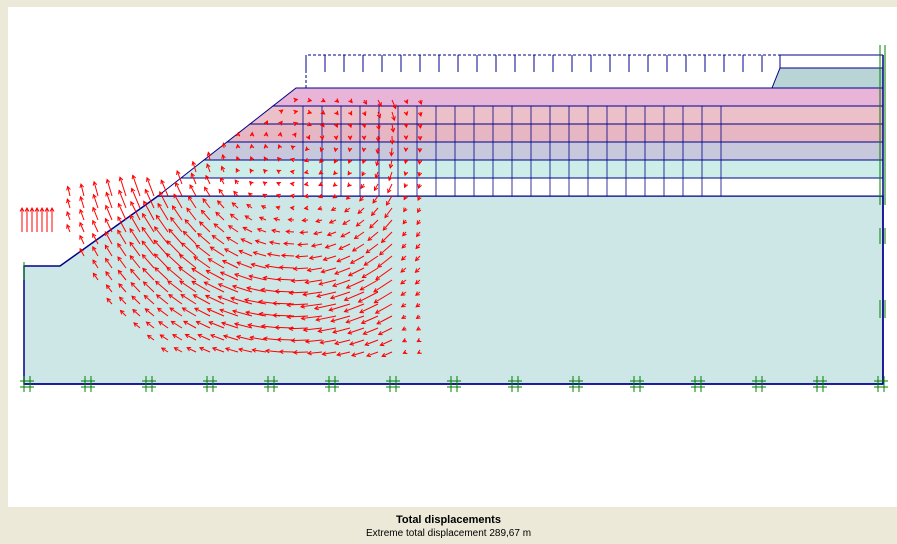 The width and height of the screenshot is (897, 544). I want to click on load-frame, so click(542, 71).